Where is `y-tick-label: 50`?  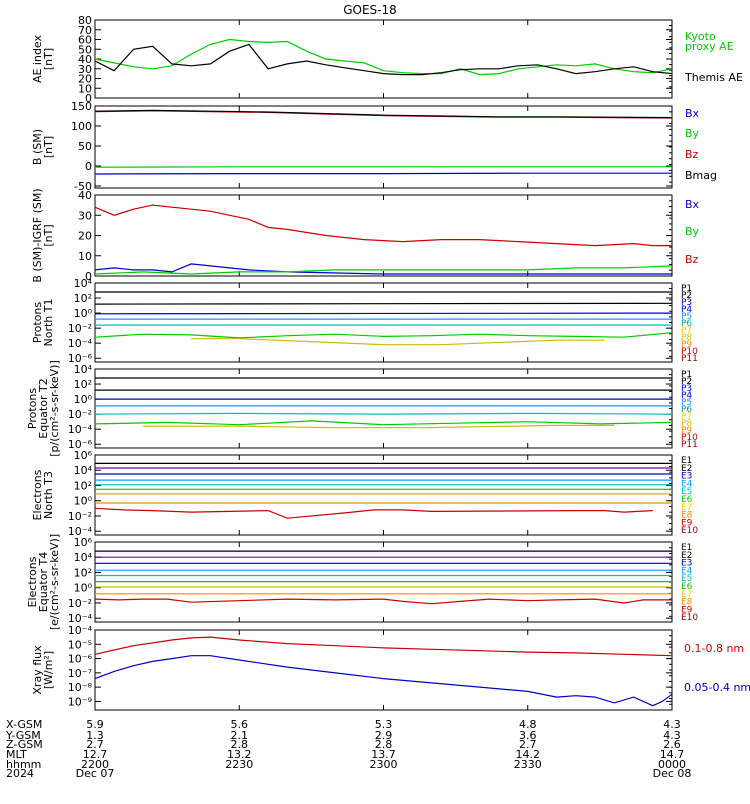 y-tick-label: 50 is located at coordinates (85, 146).